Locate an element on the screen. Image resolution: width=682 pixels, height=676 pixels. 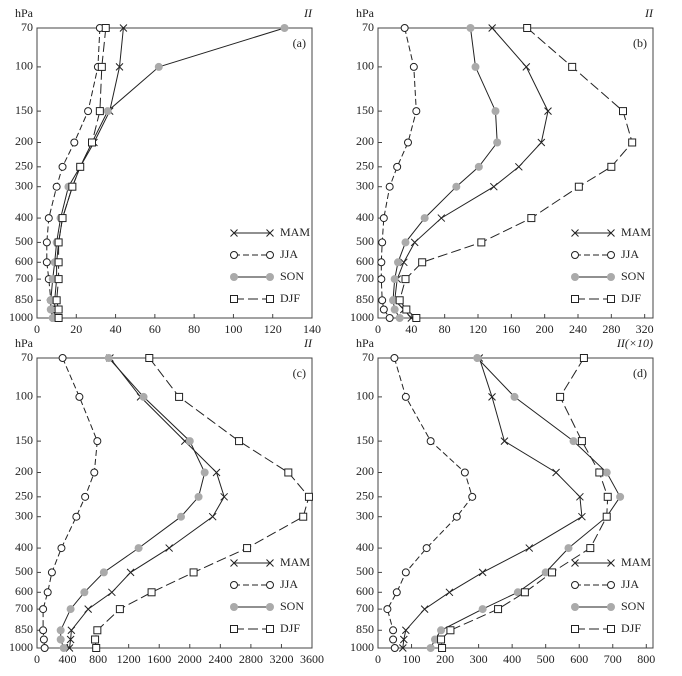
x-tick-label: 2800 is located at coordinates (251, 659).